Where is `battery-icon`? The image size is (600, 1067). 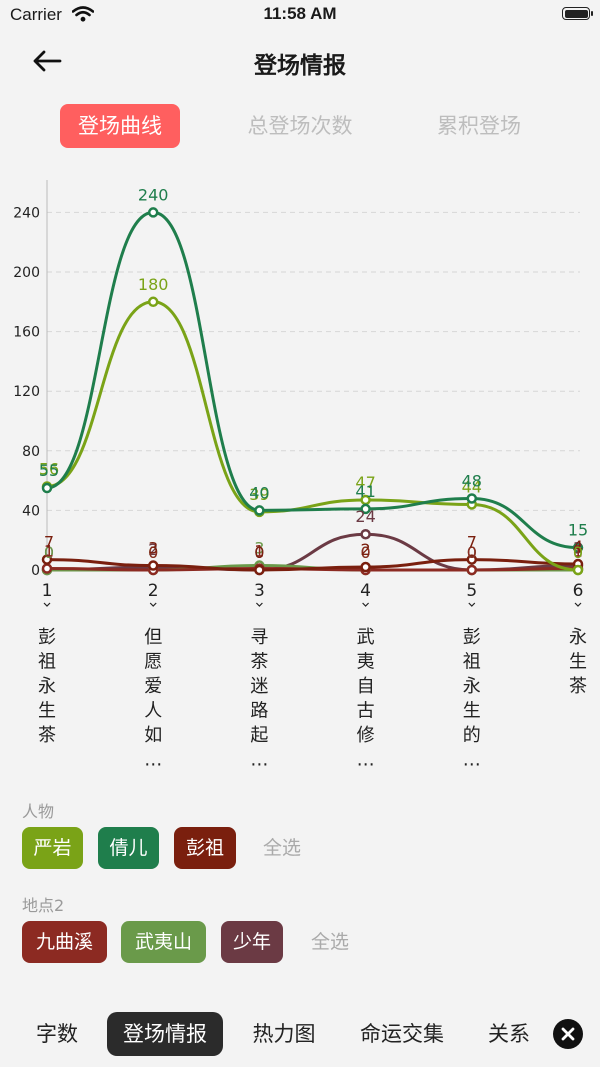 battery-icon is located at coordinates (577, 13).